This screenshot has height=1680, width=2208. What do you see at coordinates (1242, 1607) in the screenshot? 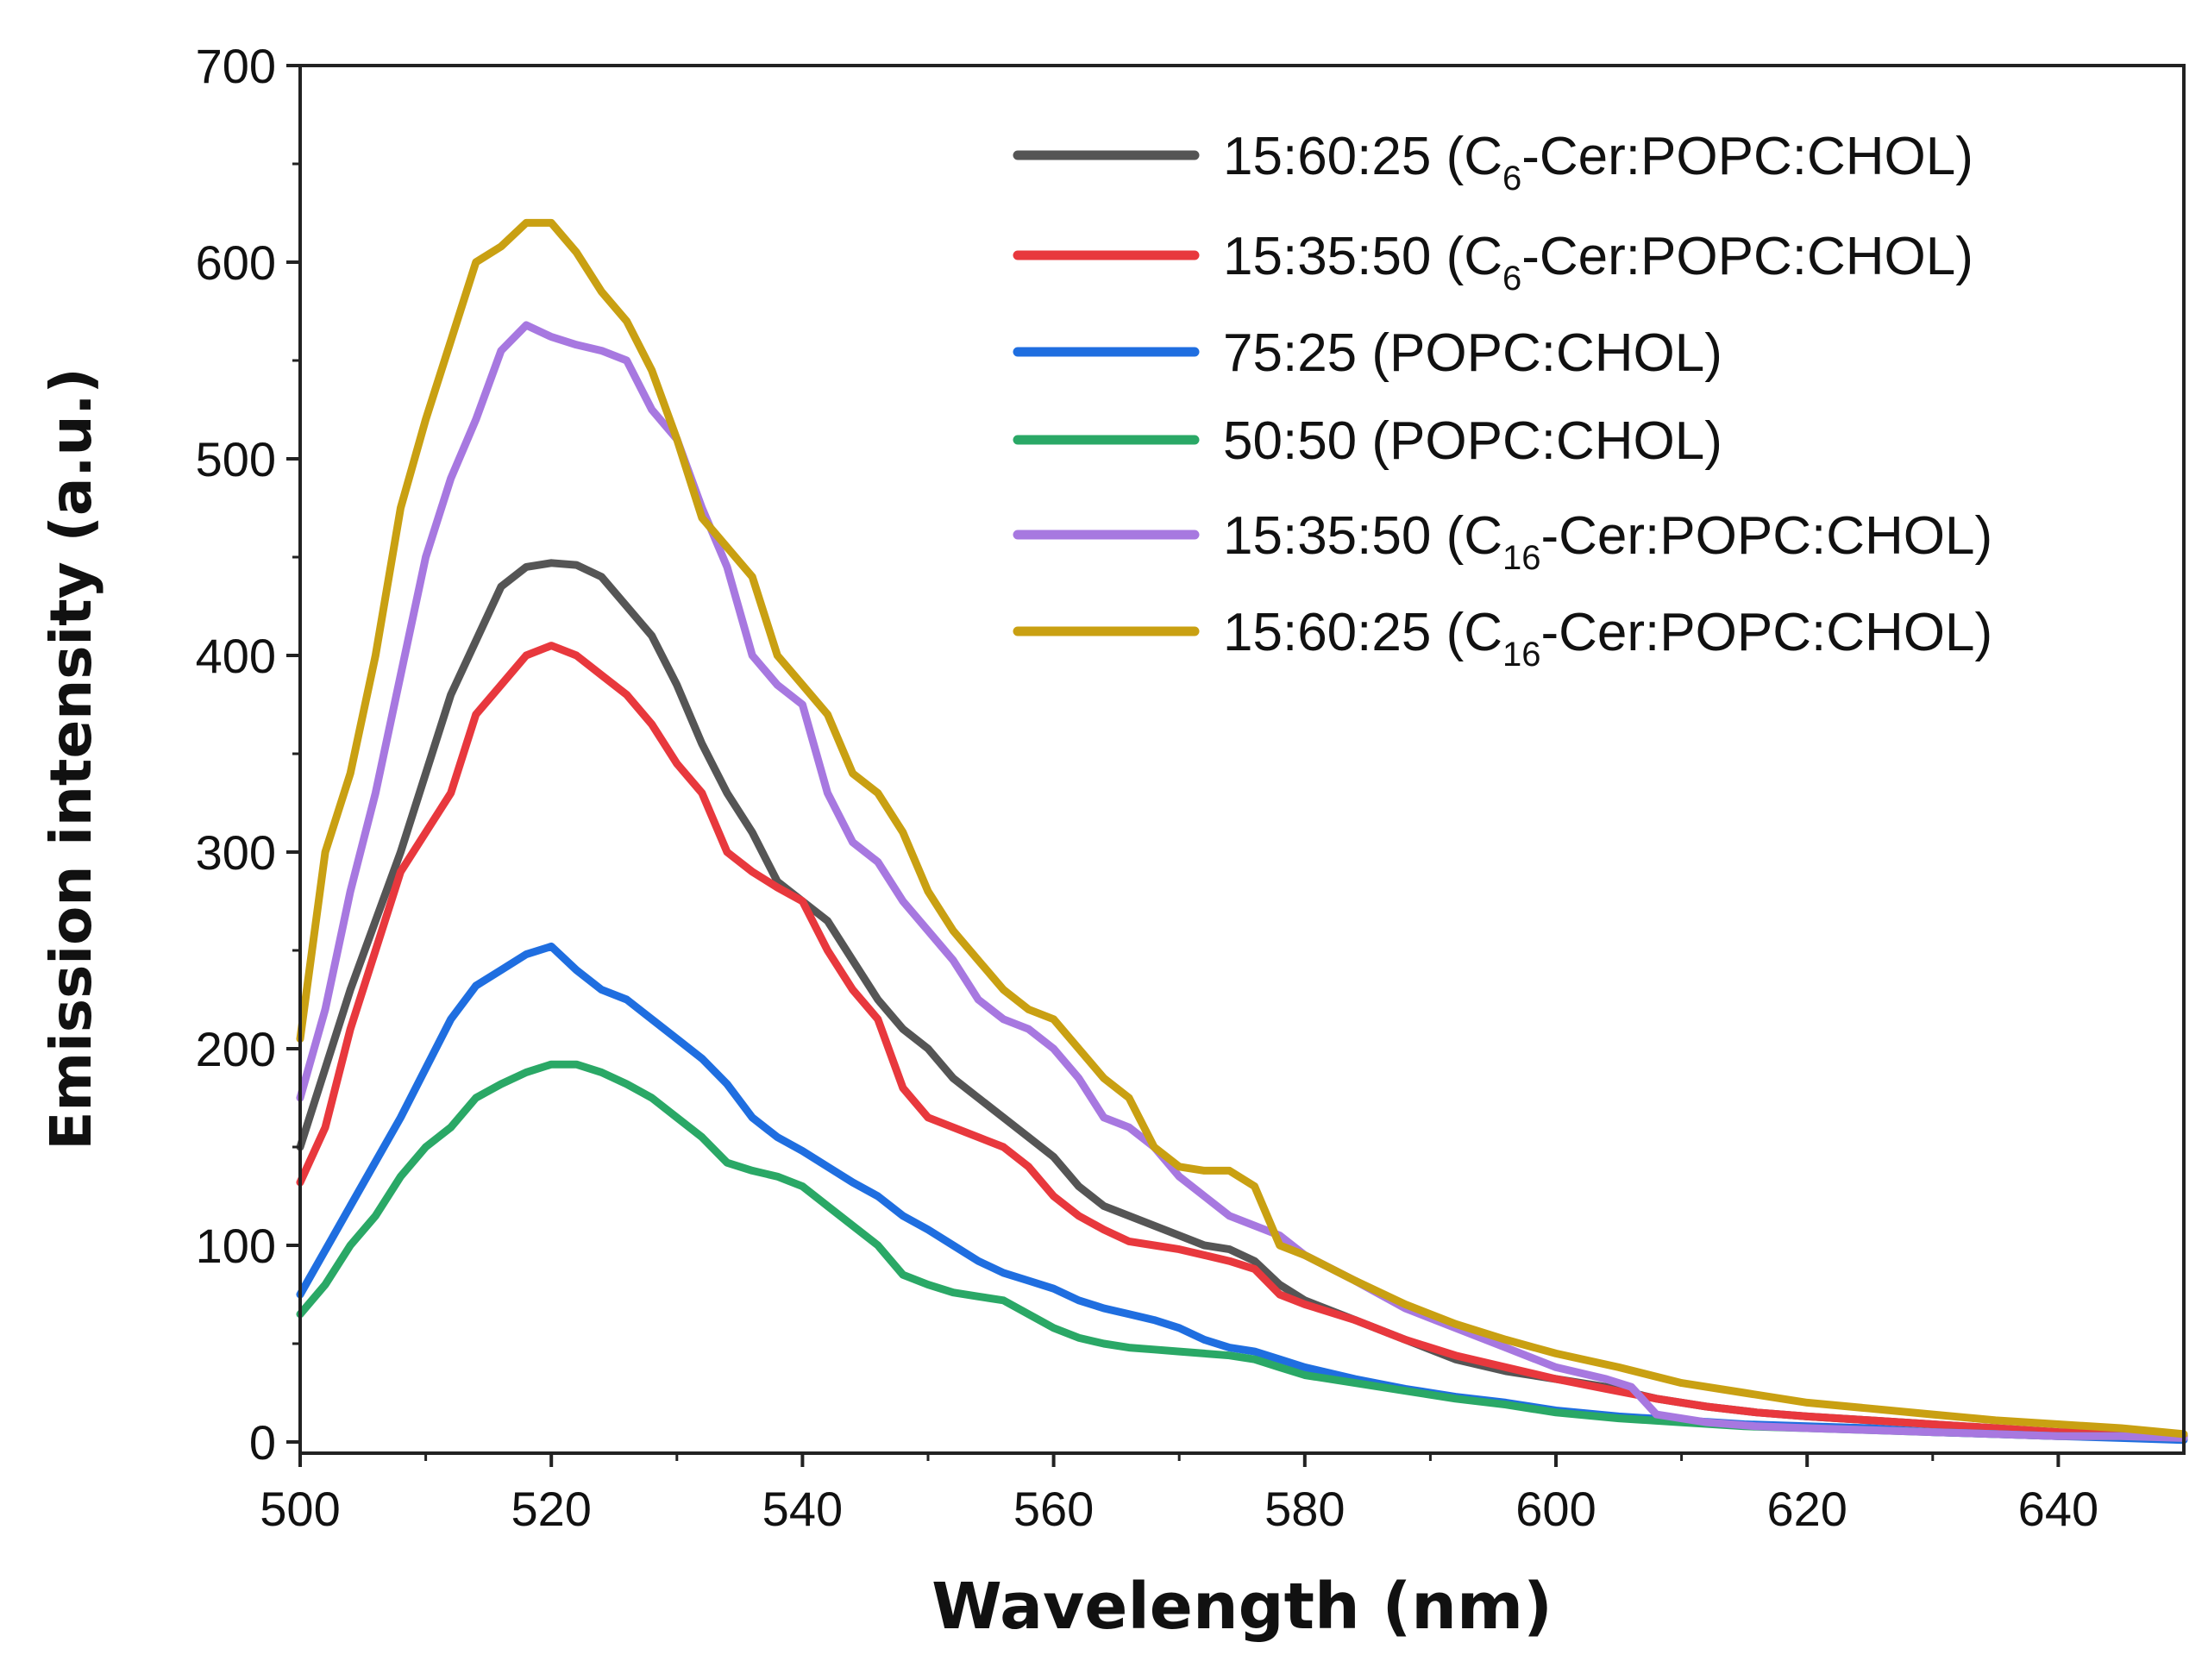
I see `x-axis-title: Wavelength (nm)` at bounding box center [1242, 1607].